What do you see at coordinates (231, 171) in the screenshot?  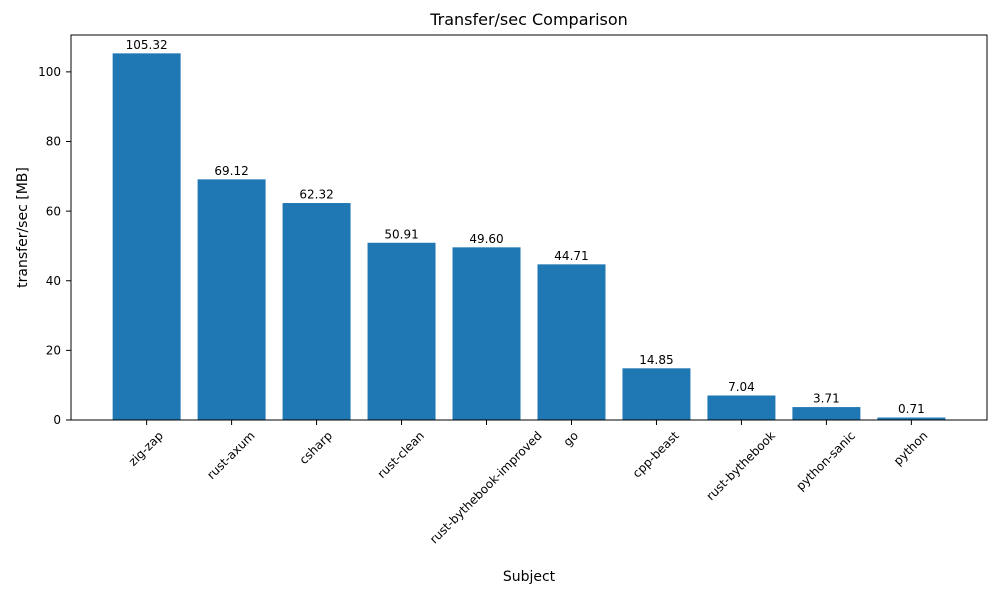 I see `bar-value-label: 69.12` at bounding box center [231, 171].